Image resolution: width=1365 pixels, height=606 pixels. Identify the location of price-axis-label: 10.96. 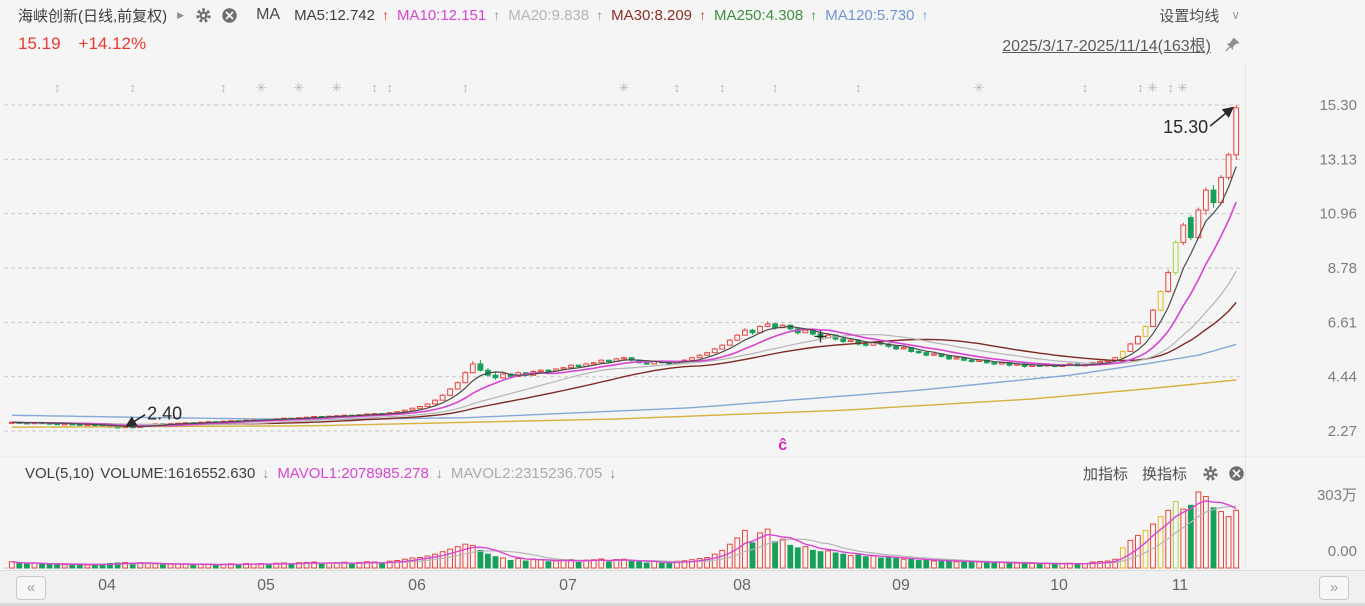
(1338, 214).